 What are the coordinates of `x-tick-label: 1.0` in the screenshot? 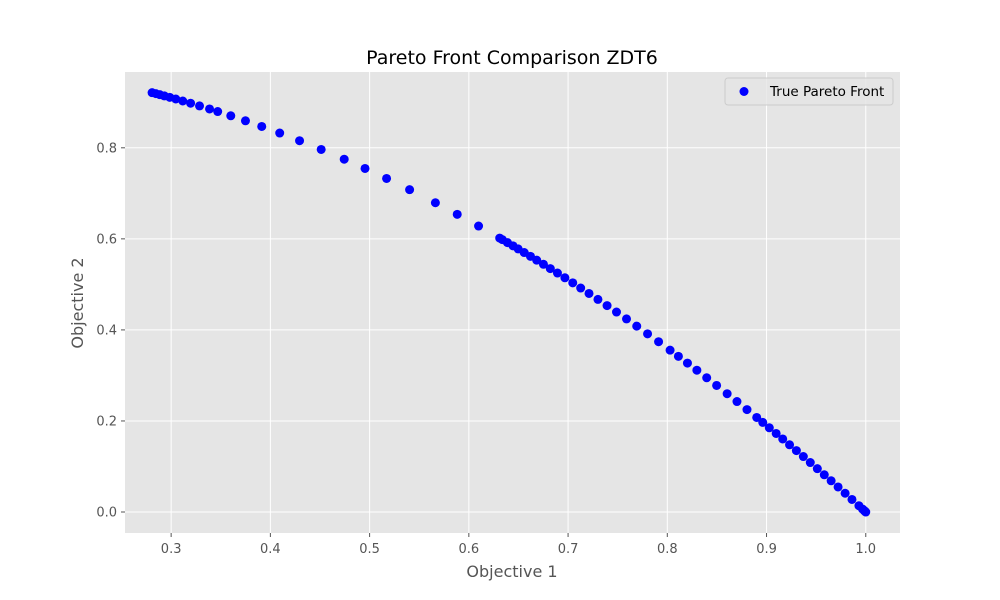 It's located at (865, 549).